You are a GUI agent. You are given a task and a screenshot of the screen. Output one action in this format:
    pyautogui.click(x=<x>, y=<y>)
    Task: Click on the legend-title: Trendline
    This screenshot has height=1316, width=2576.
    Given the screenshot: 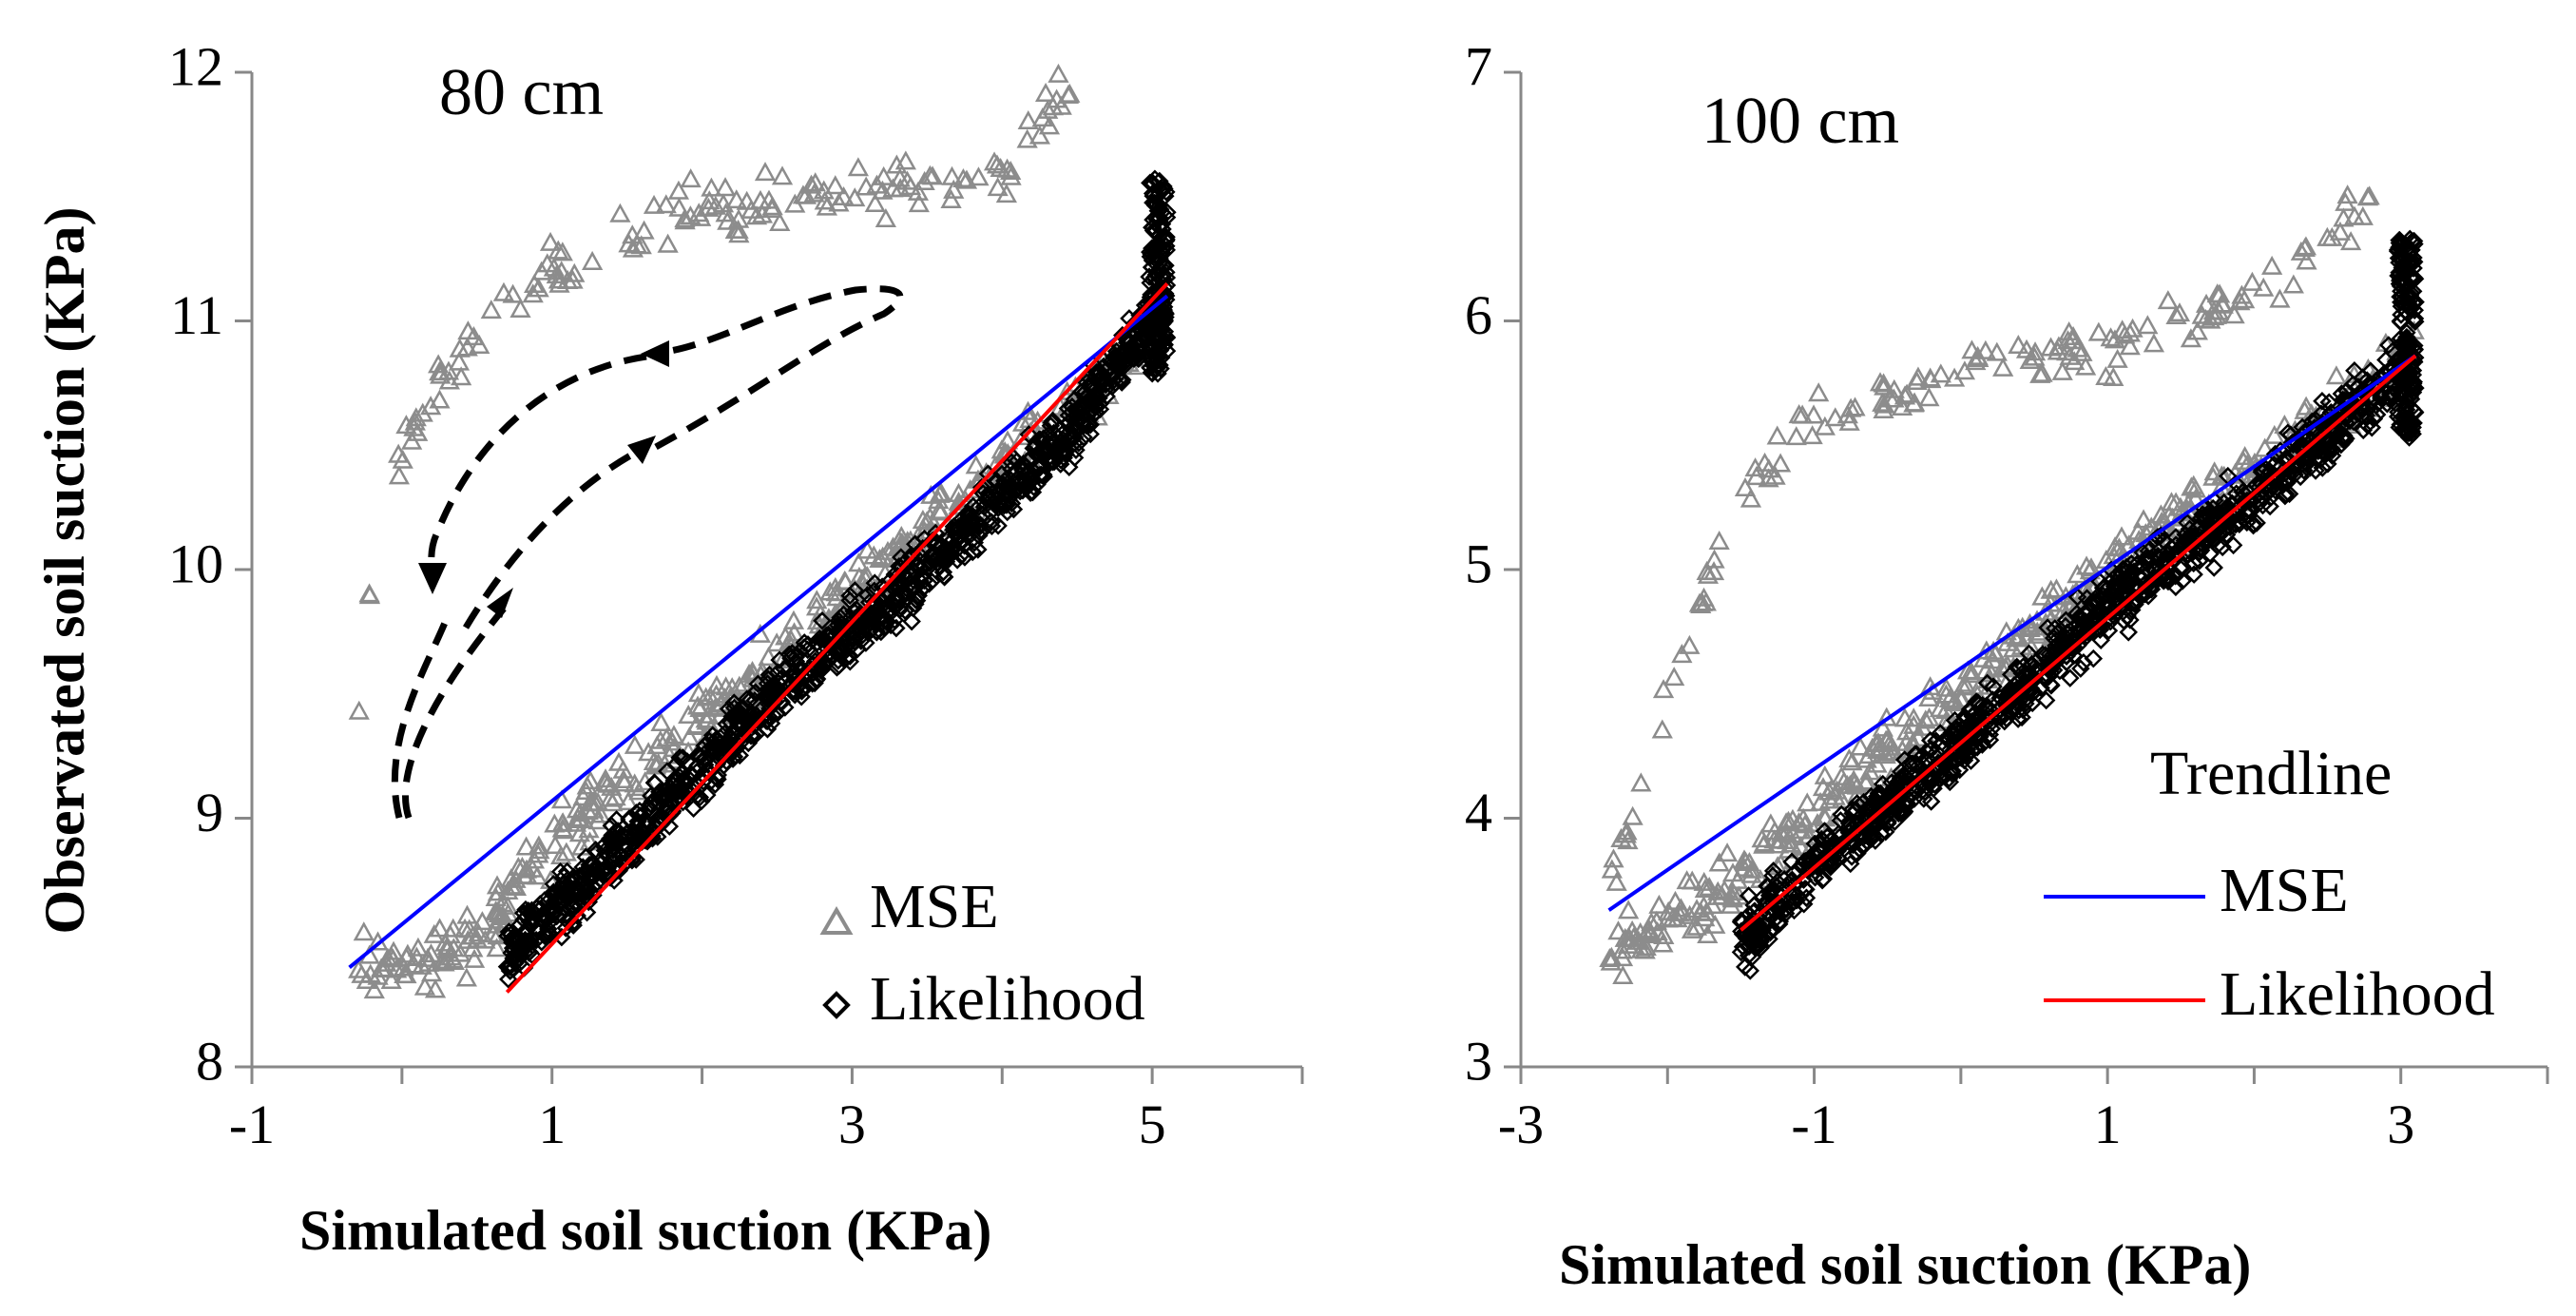 What is the action you would take?
    pyautogui.click(x=2271, y=773)
    